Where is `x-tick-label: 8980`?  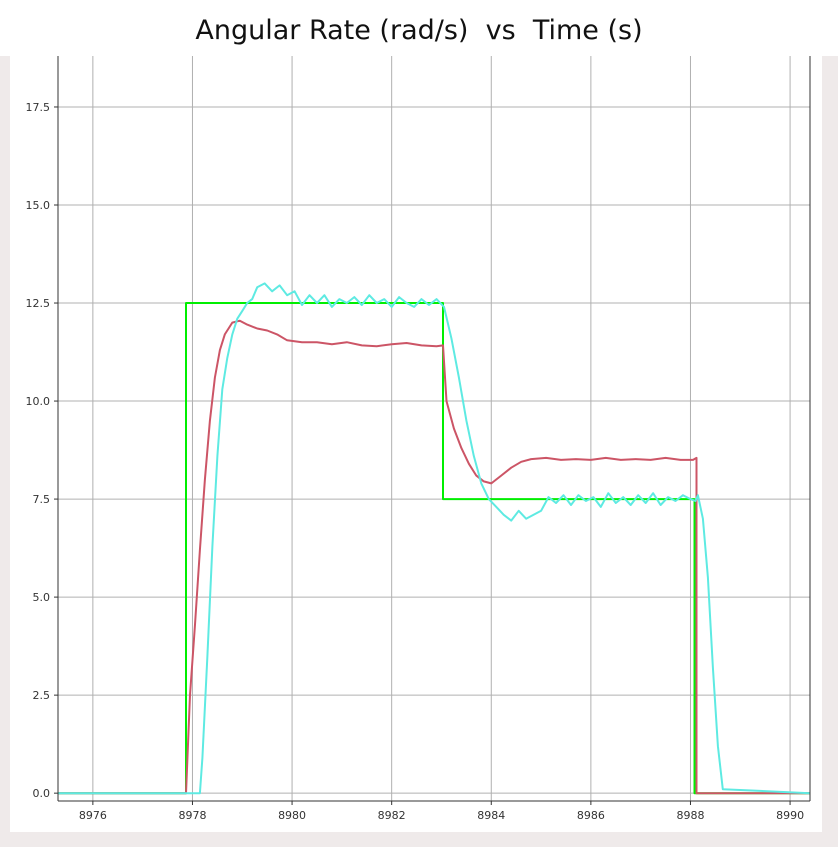
x-tick-label: 8980 is located at coordinates (292, 815).